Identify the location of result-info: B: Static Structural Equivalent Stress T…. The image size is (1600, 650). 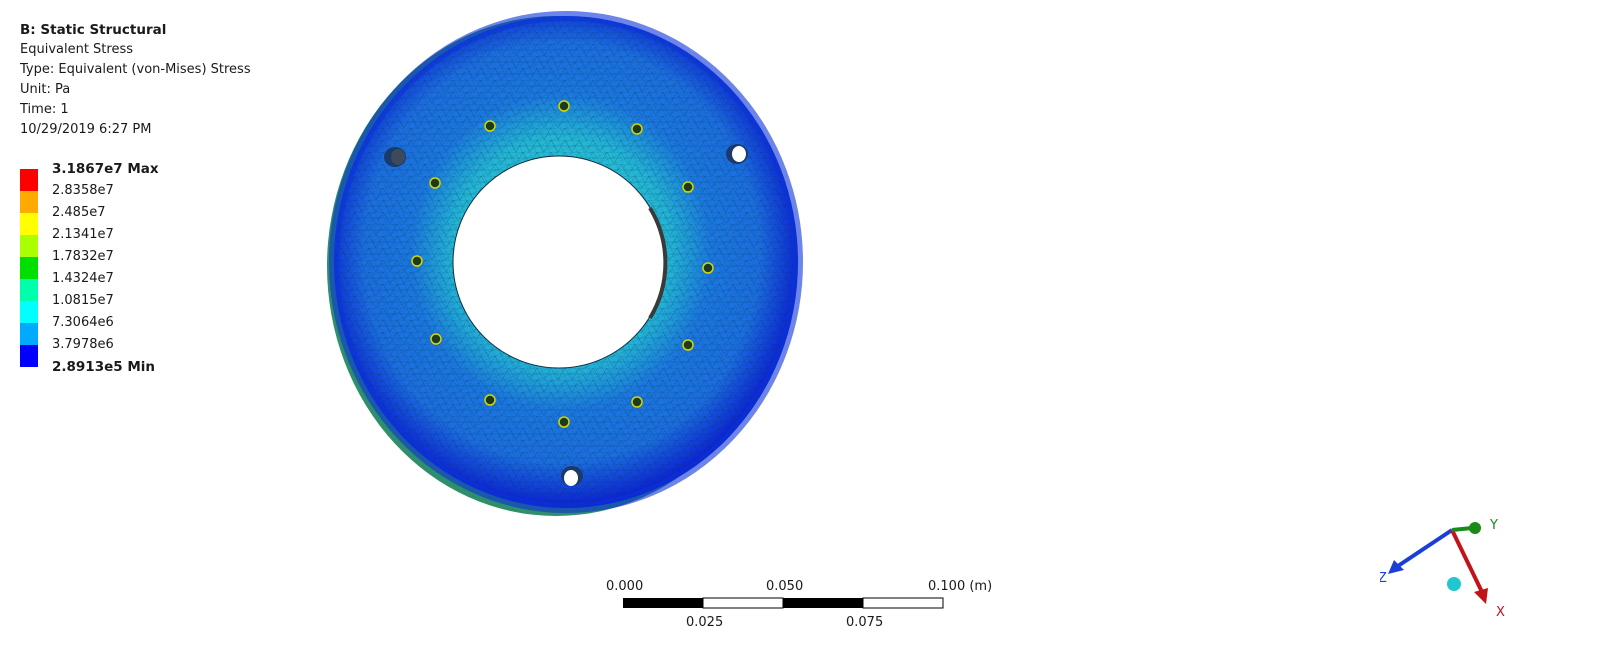
(135, 80).